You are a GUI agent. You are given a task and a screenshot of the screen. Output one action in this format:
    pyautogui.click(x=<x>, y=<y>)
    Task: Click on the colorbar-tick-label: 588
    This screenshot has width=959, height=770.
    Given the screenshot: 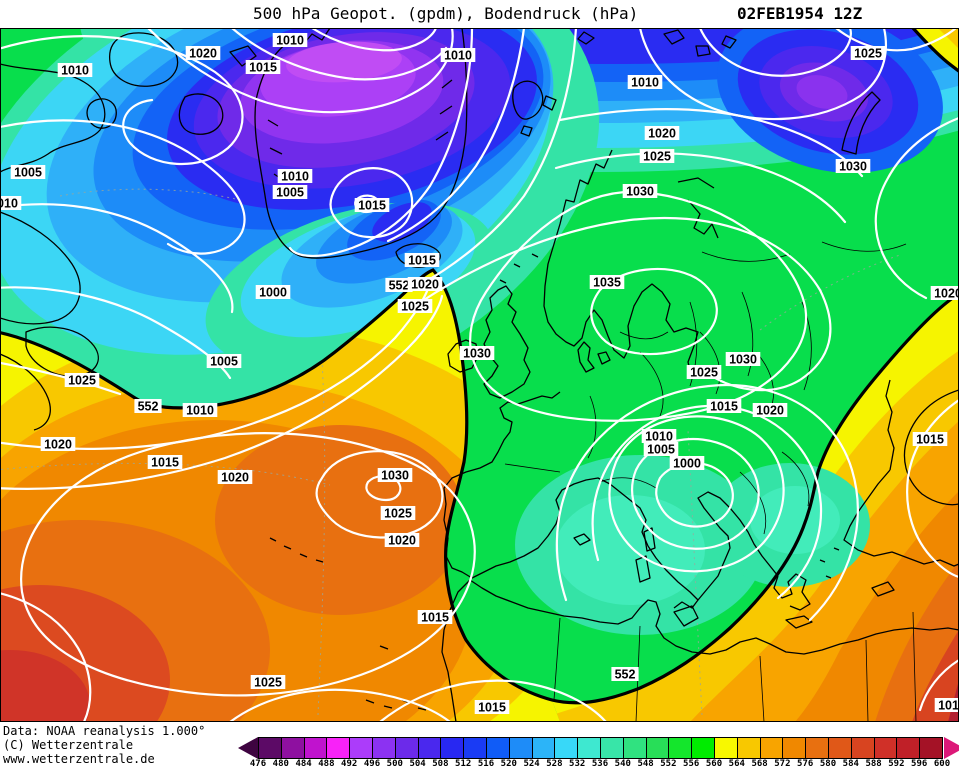 What is the action you would take?
    pyautogui.click(x=873, y=764)
    